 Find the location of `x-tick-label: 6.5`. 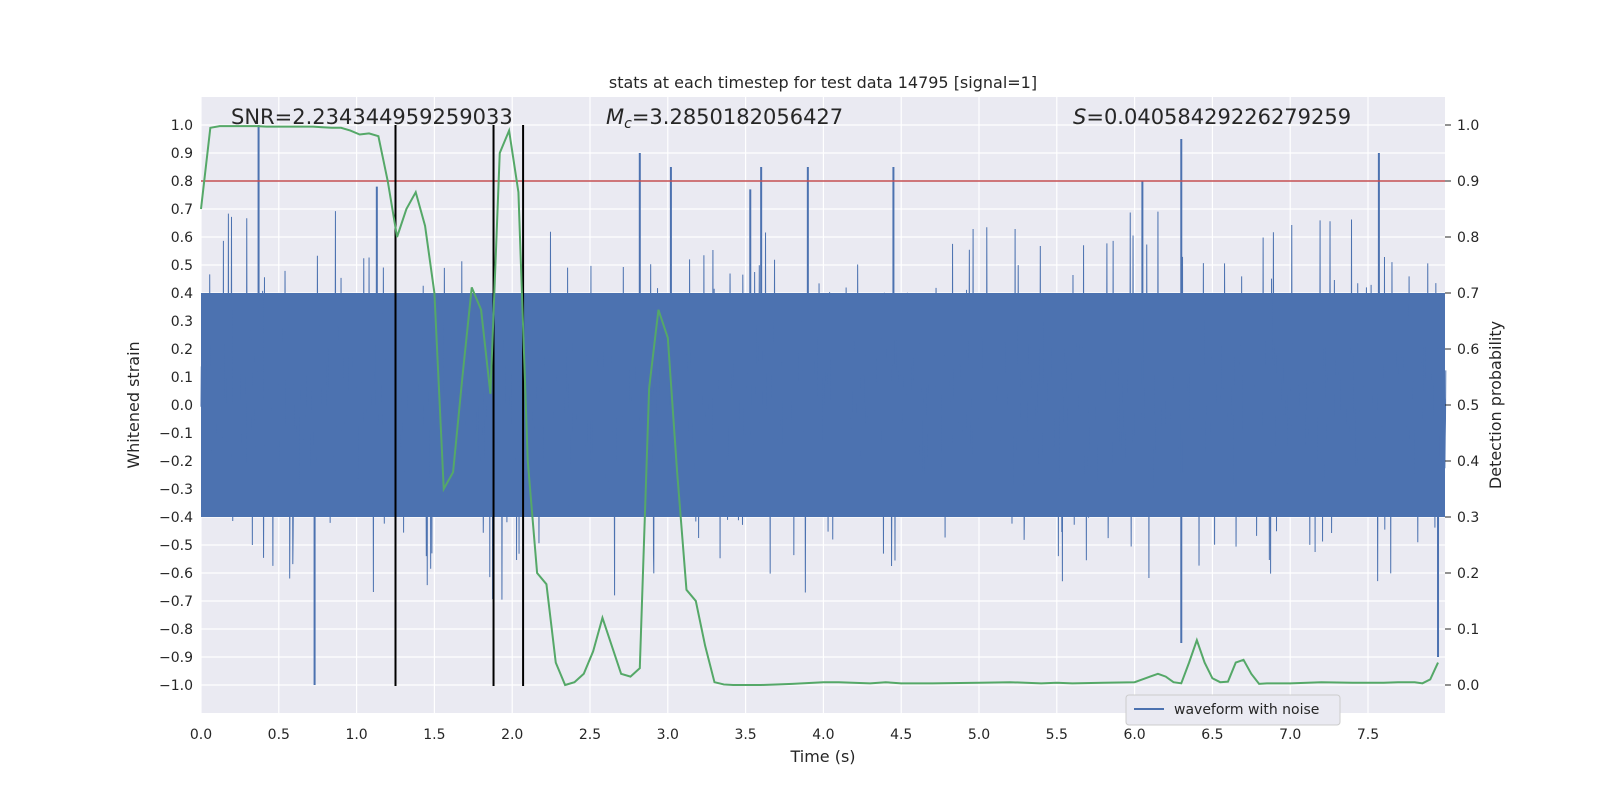

x-tick-label: 6.5 is located at coordinates (1212, 735).